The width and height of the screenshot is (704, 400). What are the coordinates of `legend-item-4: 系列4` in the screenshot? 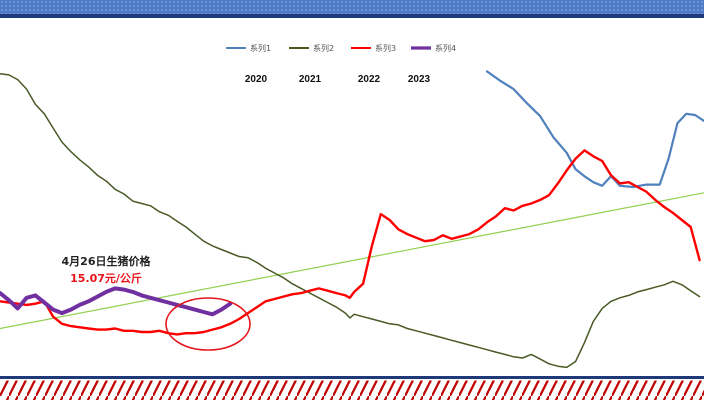 It's located at (433, 48).